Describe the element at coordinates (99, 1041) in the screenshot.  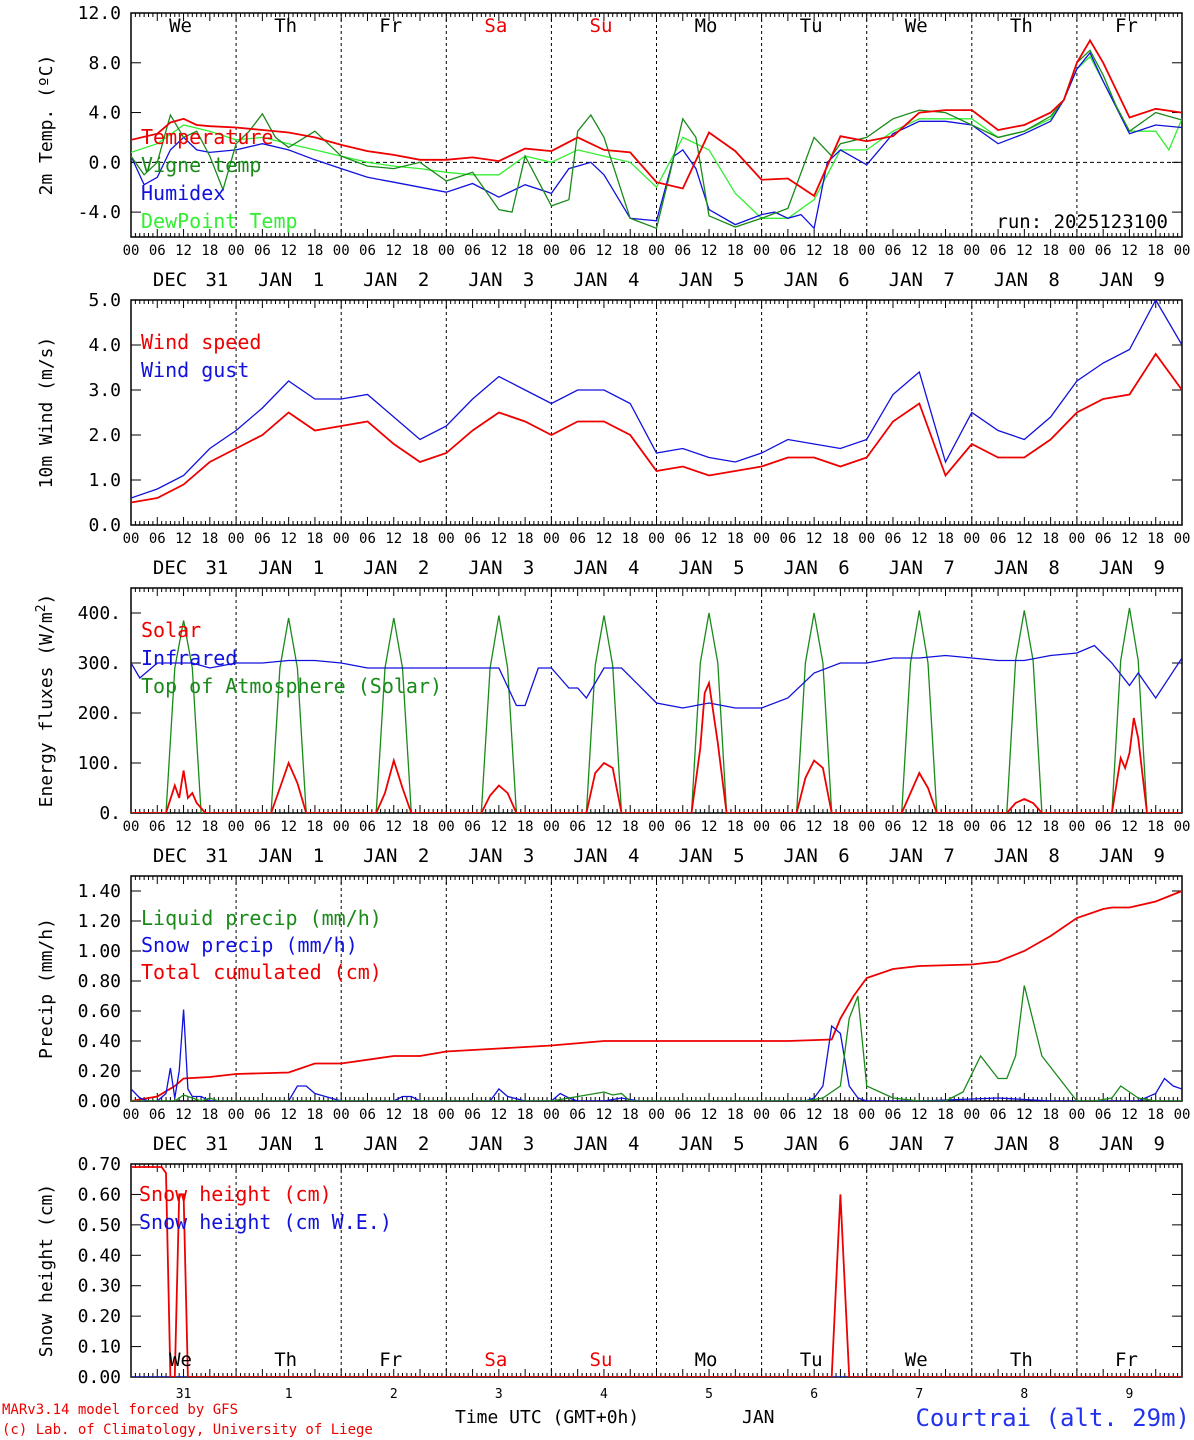
I see `precip-y-tick-label: 0.40` at that location.